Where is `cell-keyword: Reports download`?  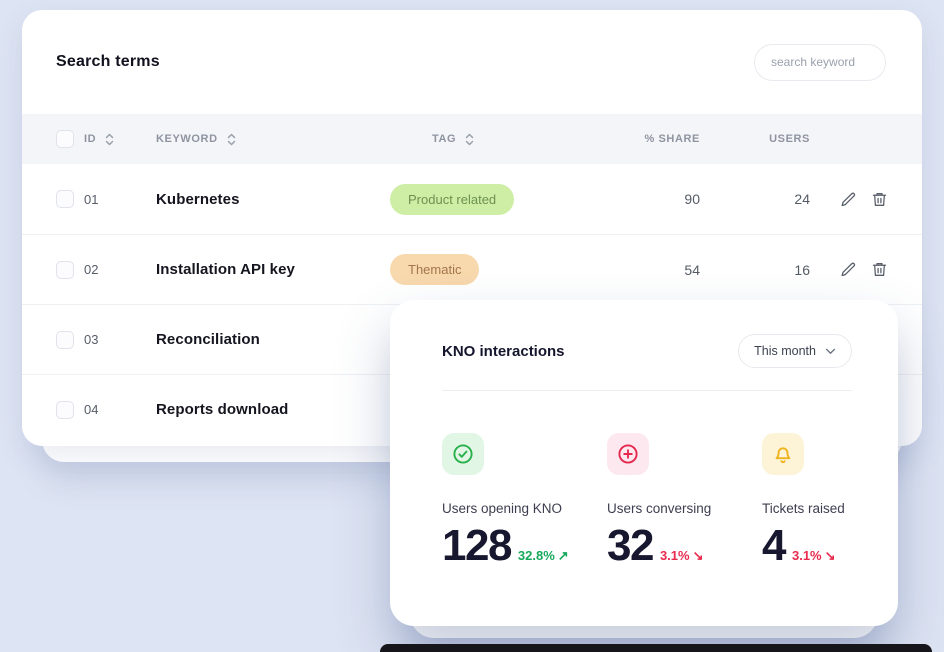
cell-keyword: Reports download is located at coordinates (222, 409).